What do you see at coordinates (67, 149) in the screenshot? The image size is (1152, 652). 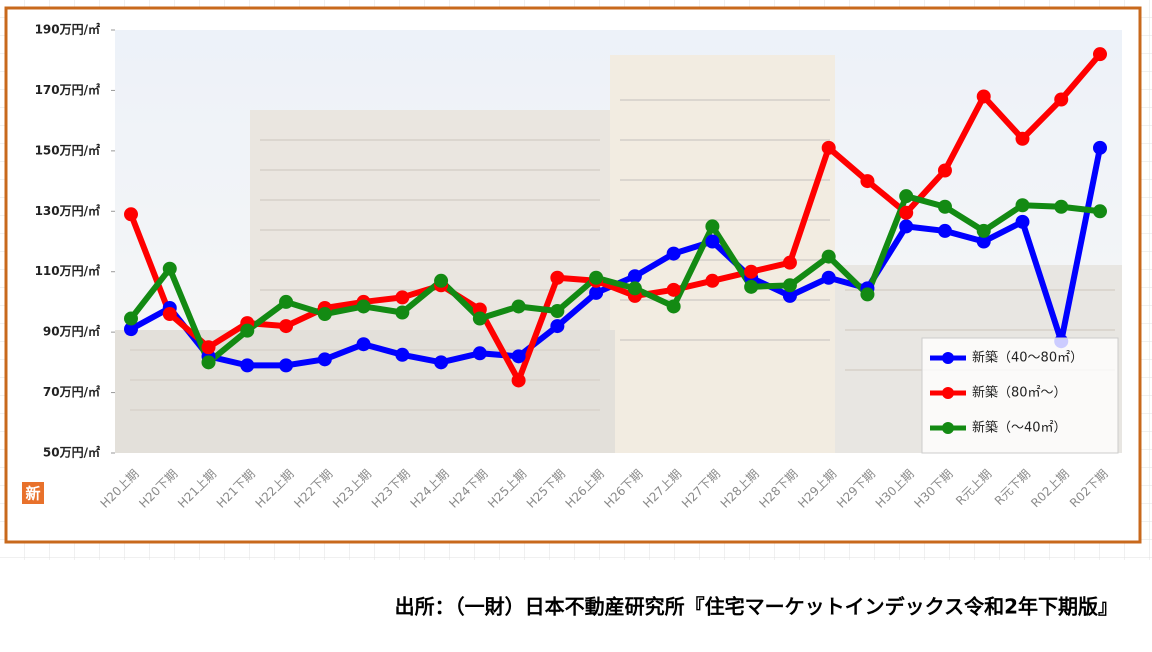 I see `y-tick-label: 150万円/㎡` at bounding box center [67, 149].